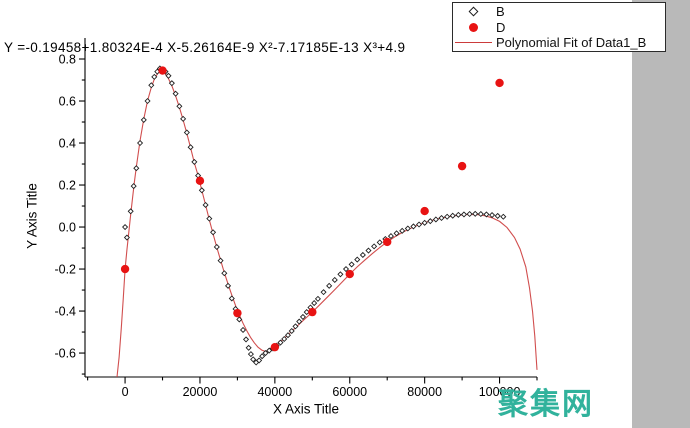 The image size is (690, 428). I want to click on y-tick-label: -0.4, so click(65, 311).